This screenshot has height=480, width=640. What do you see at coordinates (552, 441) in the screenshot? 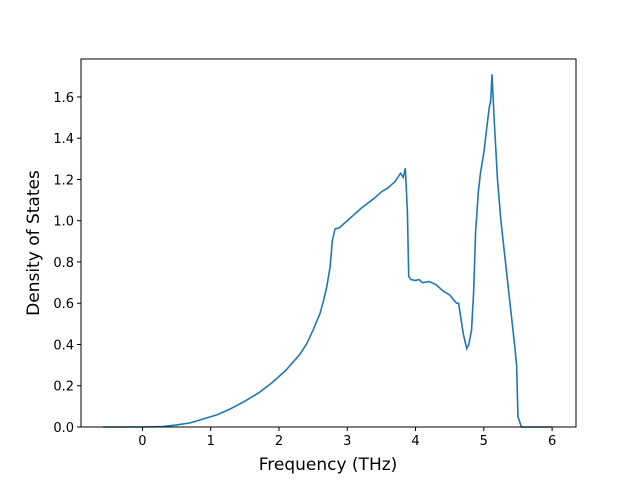
I see `x-tick-label: 6` at bounding box center [552, 441].